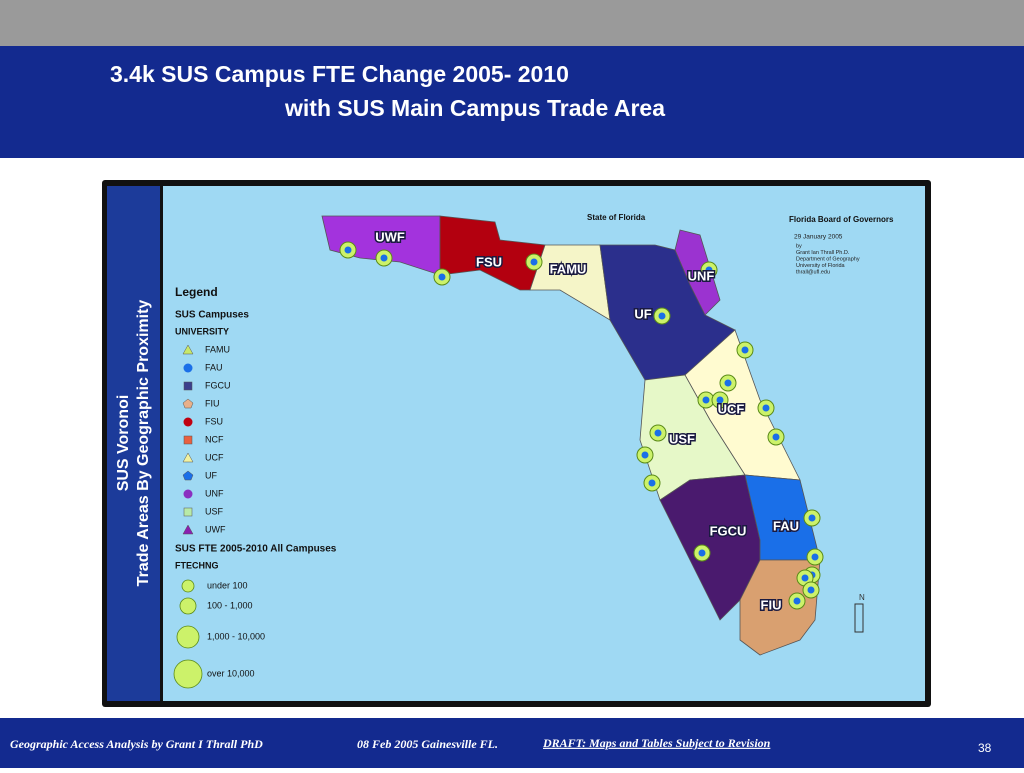 Image resolution: width=1024 pixels, height=773 pixels. I want to click on legend-item: UNF, so click(214, 493).